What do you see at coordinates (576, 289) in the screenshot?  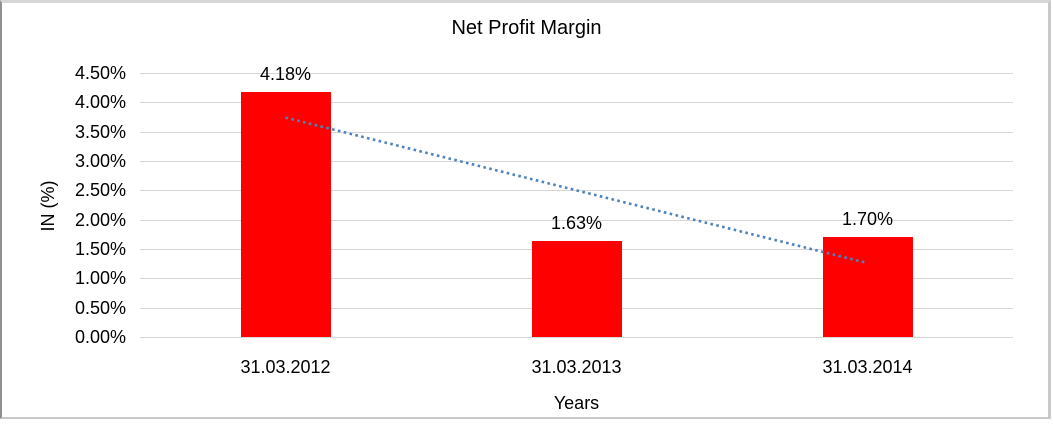 I see `bar-31.03.2013` at bounding box center [576, 289].